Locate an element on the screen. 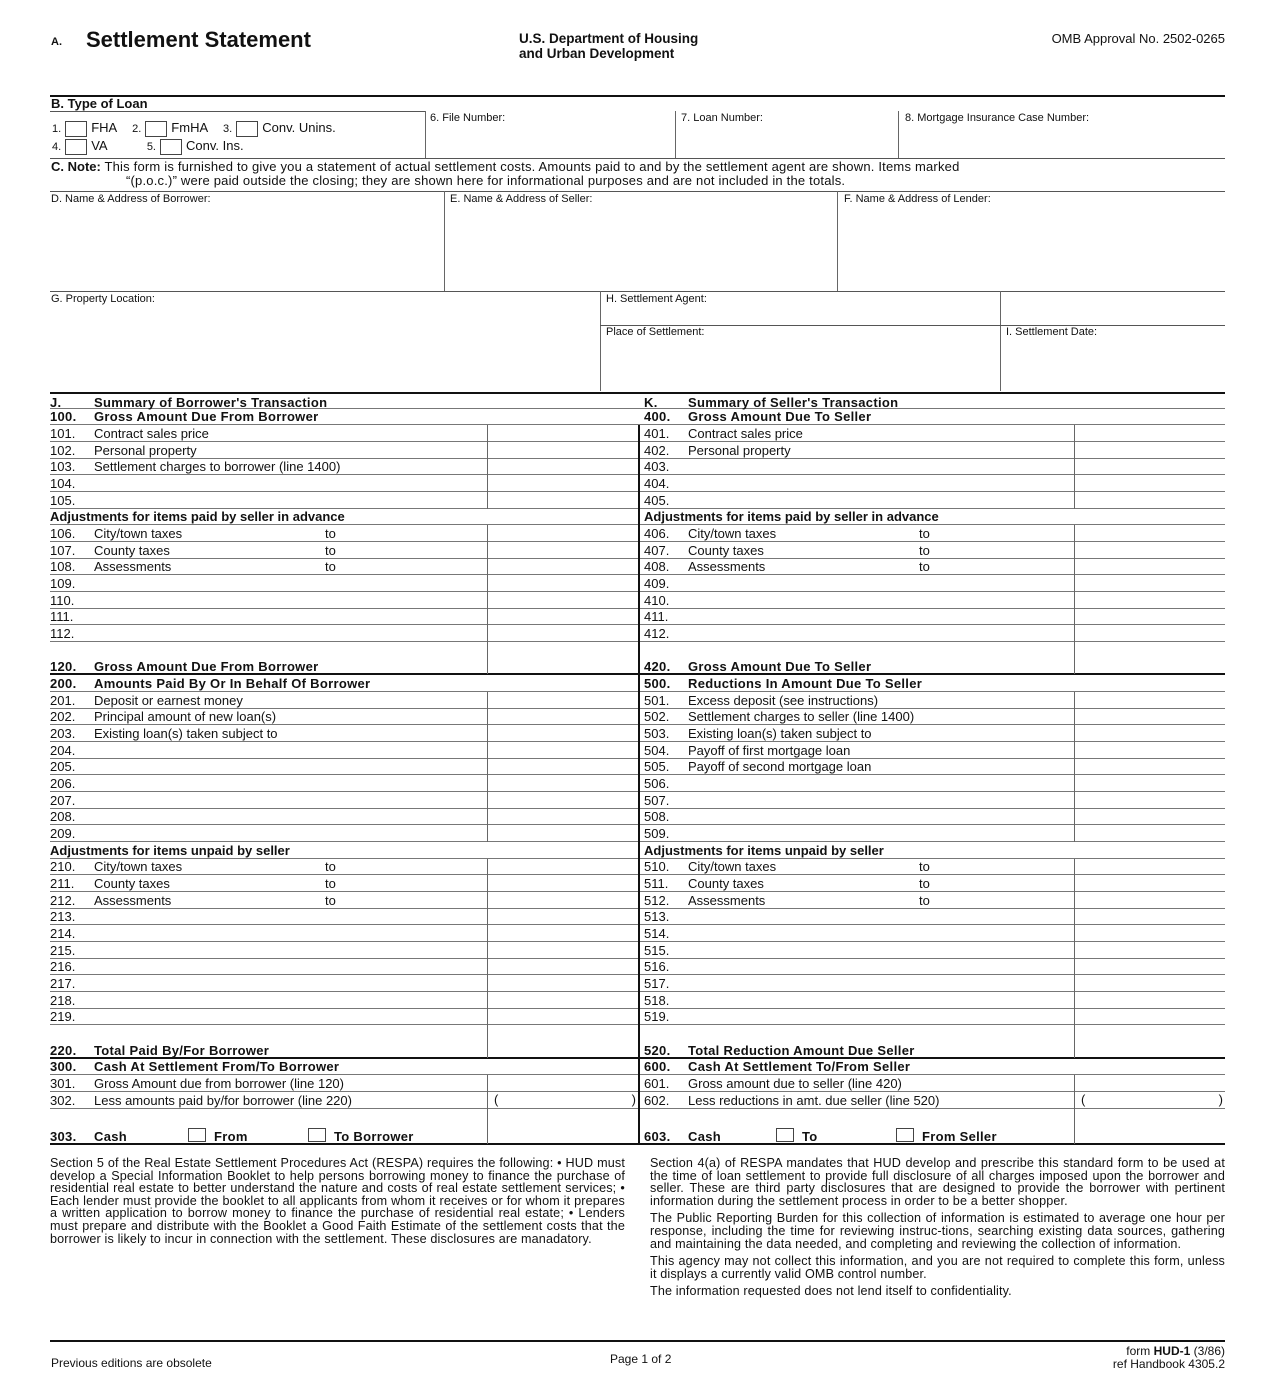 Image resolution: width=1275 pixels, height=1400 pixels. loan-number-field: 7. Loan Number: is located at coordinates (722, 118).